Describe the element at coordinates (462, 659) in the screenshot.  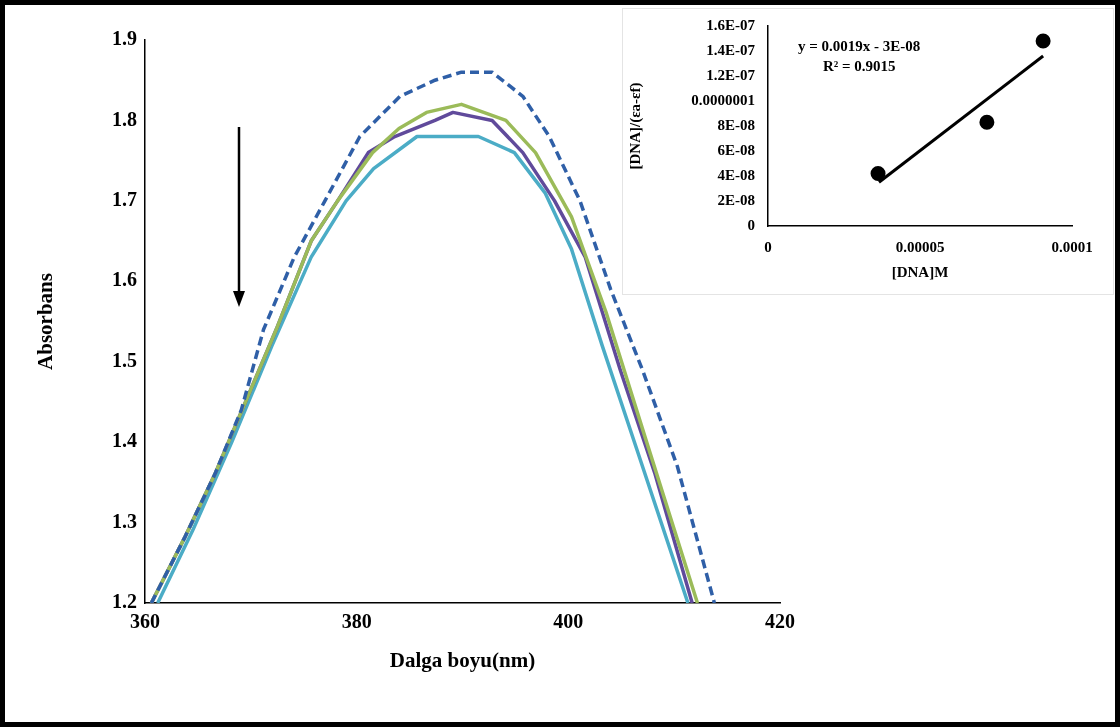
I see `x-axis-title: Dalga boyu(nm)` at that location.